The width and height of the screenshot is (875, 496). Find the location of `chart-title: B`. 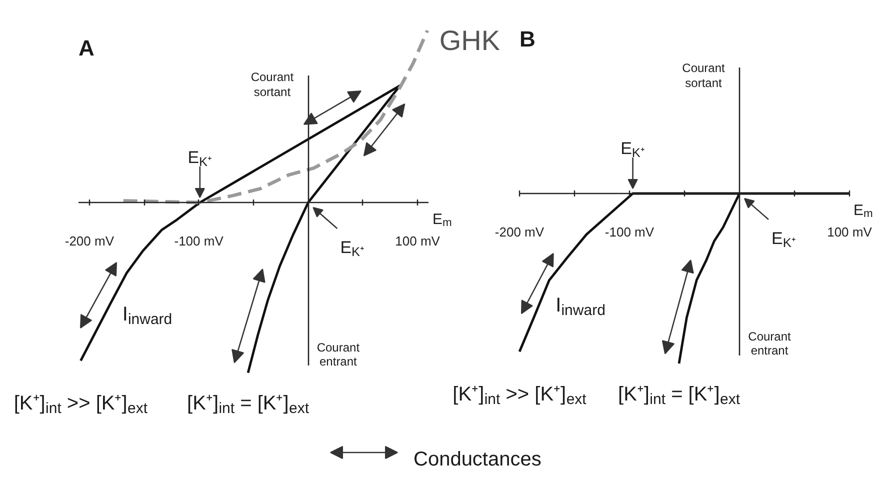

chart-title: B is located at coordinates (528, 39).